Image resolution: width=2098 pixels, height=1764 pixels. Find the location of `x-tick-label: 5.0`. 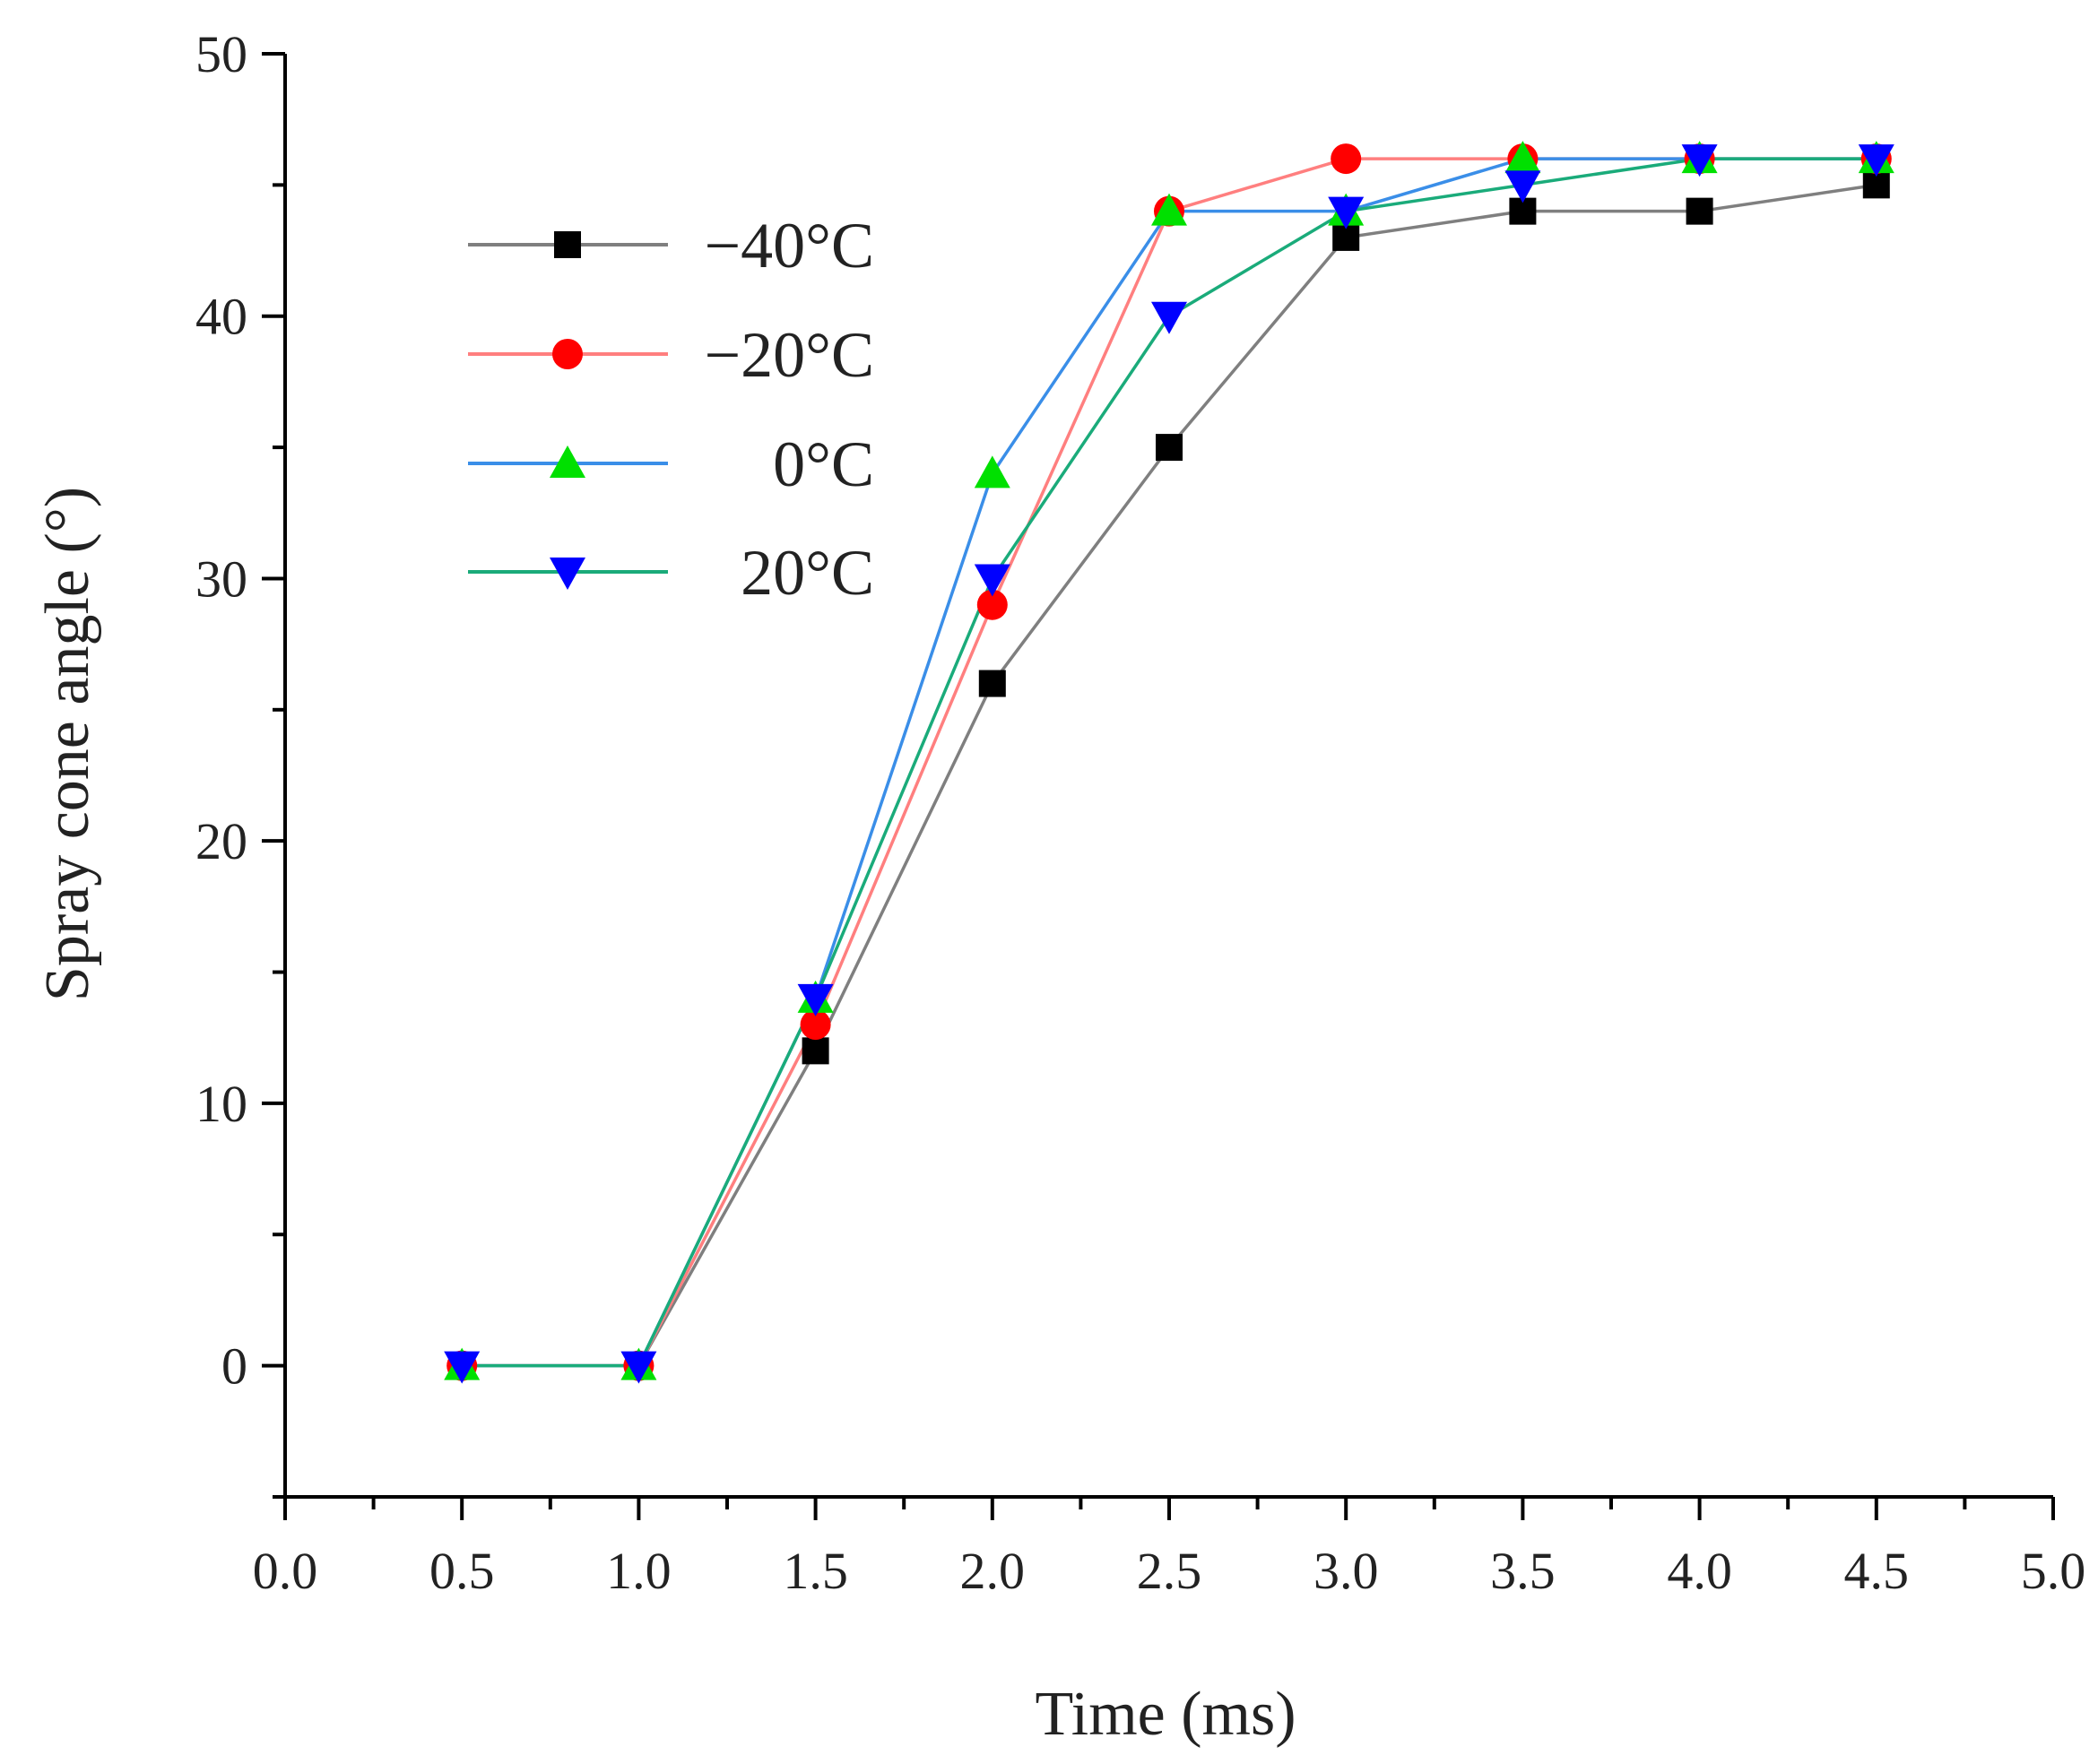

x-tick-label: 5.0 is located at coordinates (2054, 1571).